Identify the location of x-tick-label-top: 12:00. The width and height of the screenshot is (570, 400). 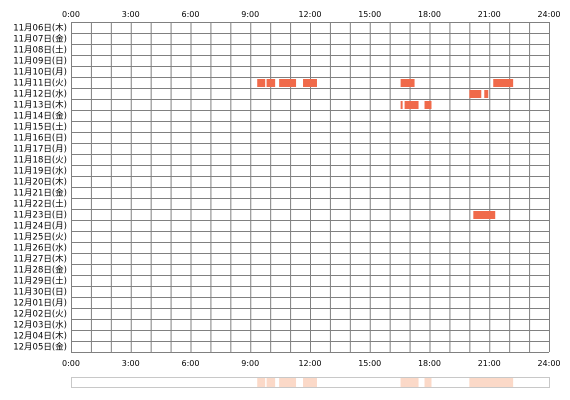
(309, 14).